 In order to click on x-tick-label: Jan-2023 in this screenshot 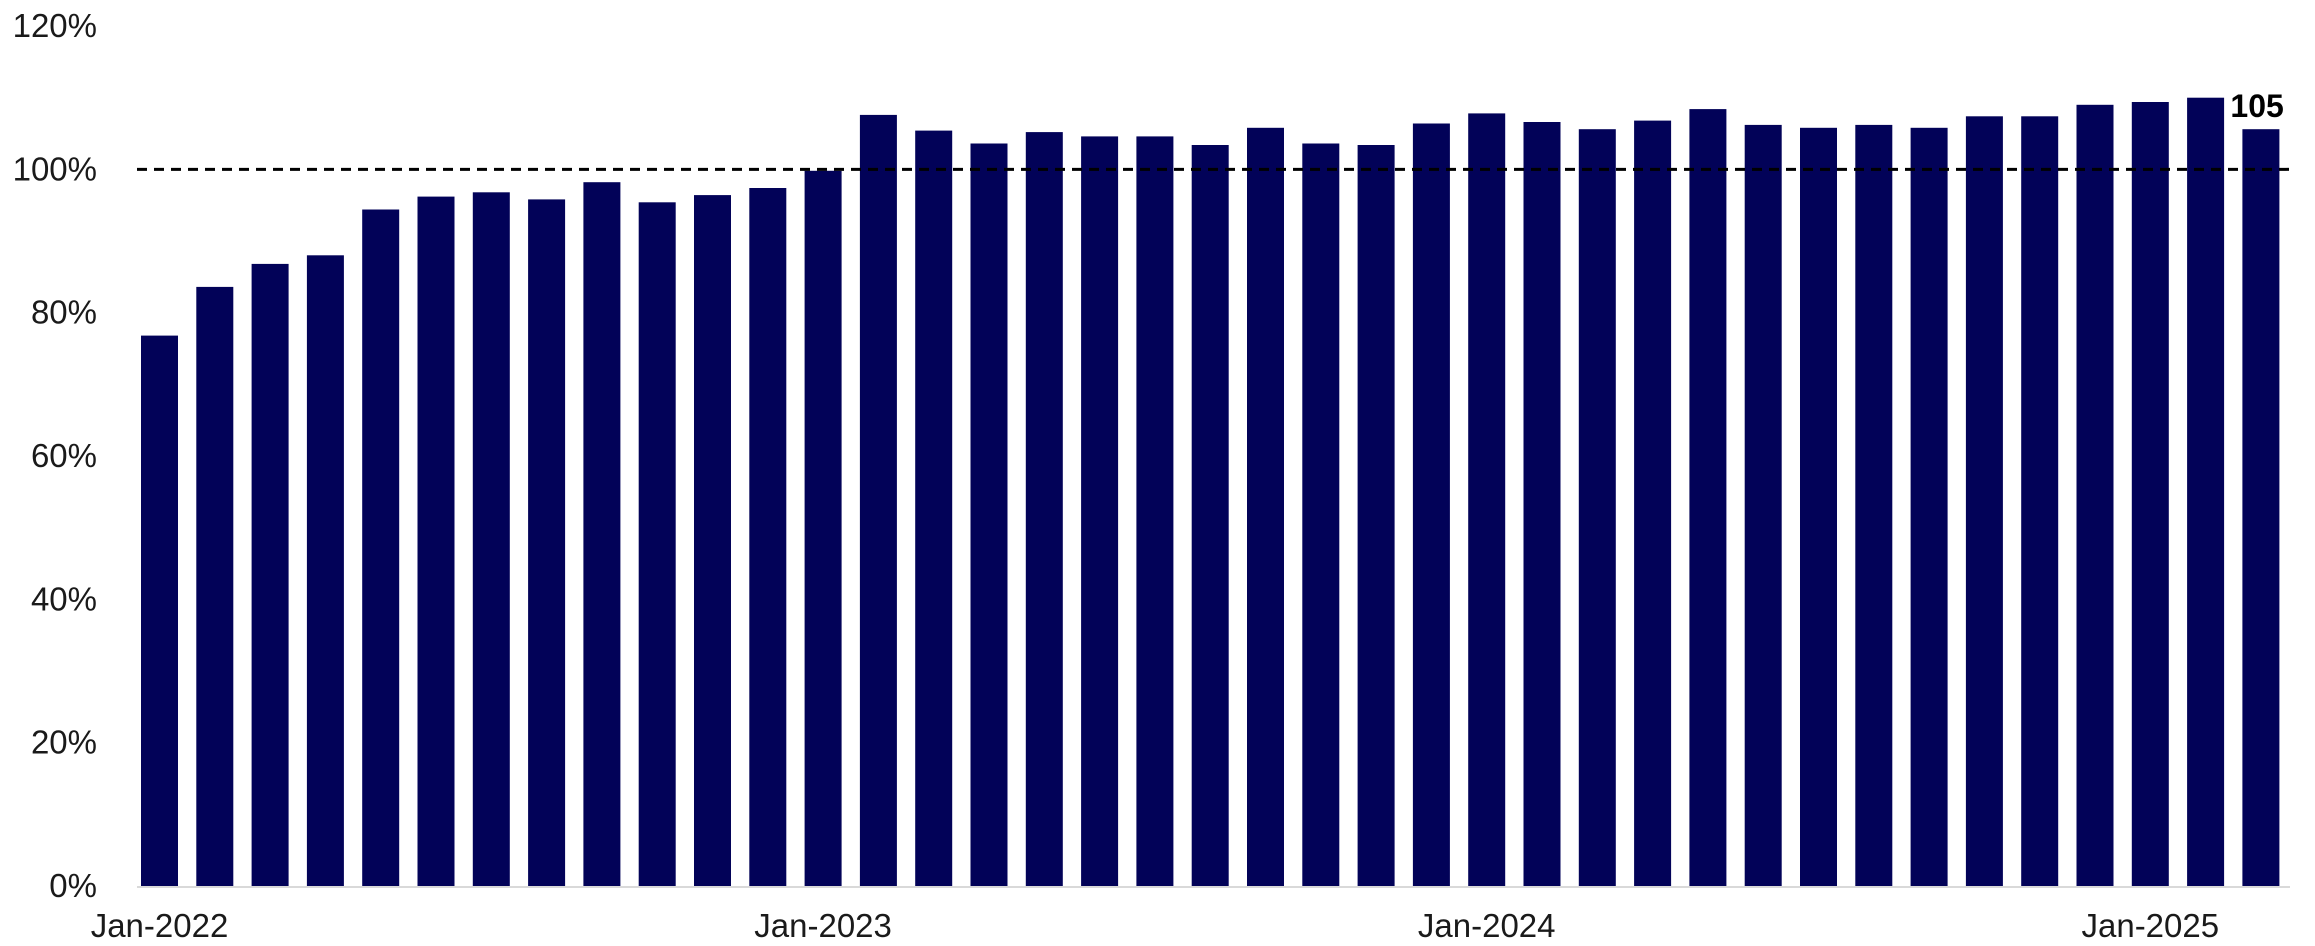, I will do `click(823, 925)`.